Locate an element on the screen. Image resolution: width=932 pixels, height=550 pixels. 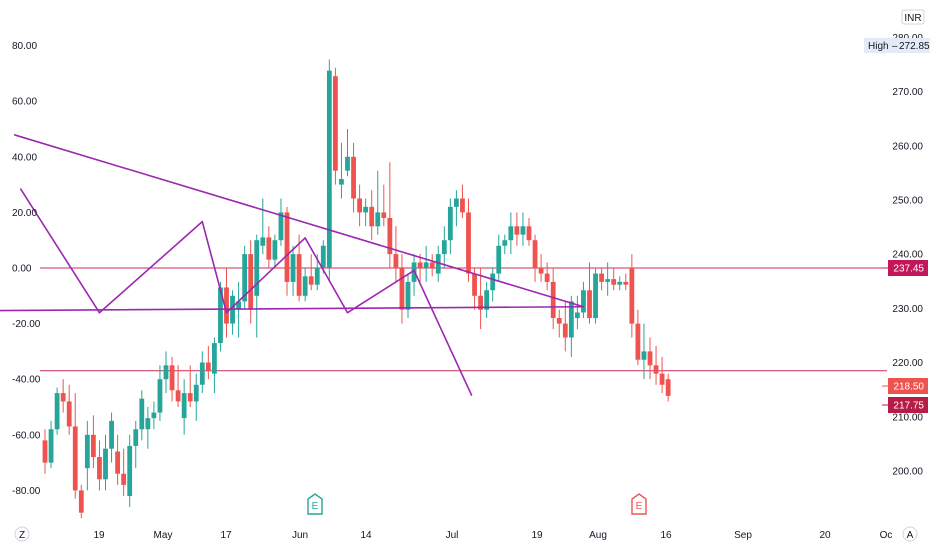
event-marker-shape is located at coordinates (639, 504).